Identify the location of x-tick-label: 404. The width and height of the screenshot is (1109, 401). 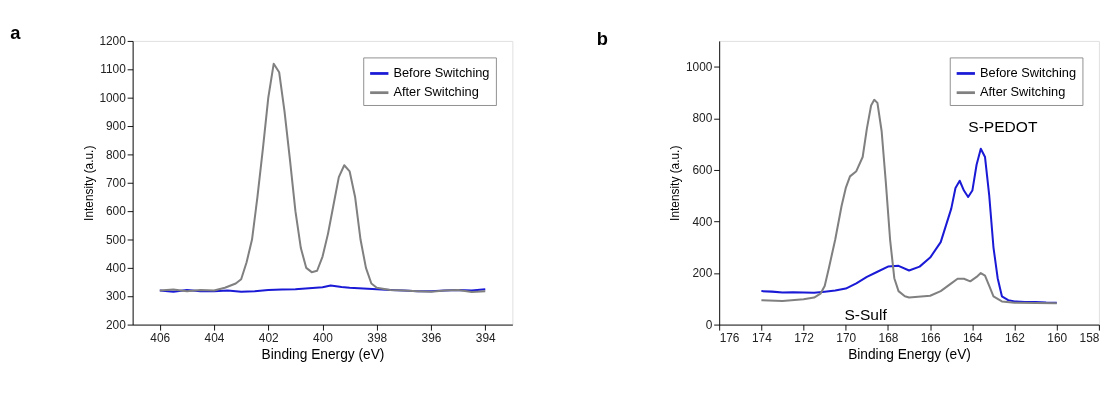
(214, 337).